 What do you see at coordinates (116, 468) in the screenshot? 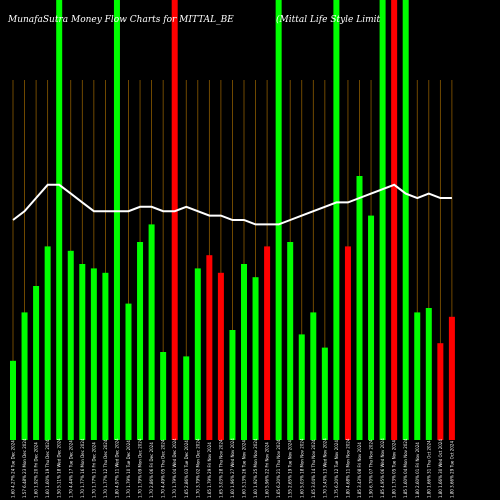
I see `x-tick-label: 1.80 4.97% 11 Wed Dec 2024` at bounding box center [116, 468].